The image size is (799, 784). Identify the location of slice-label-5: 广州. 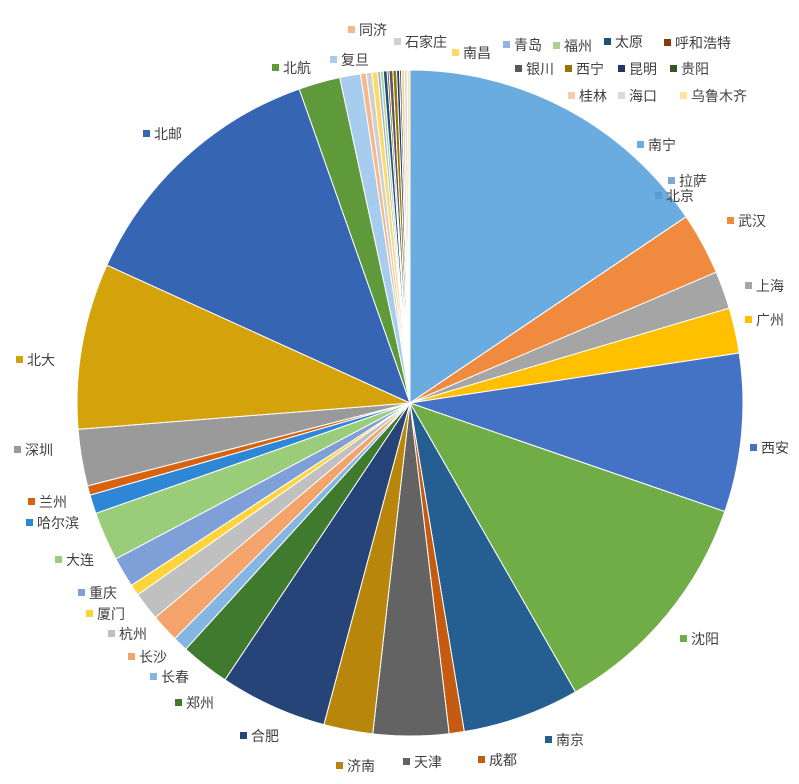
(770, 321).